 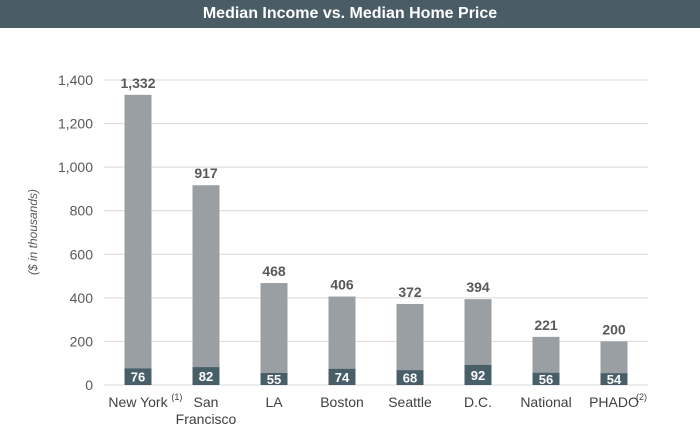 I want to click on y-tick-label: 800, so click(x=82, y=211).